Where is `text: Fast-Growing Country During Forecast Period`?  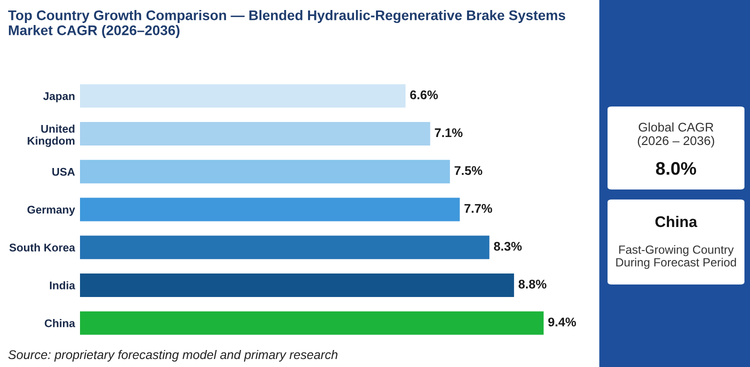
text: Fast-Growing Country During Forecast Period is located at coordinates (676, 257).